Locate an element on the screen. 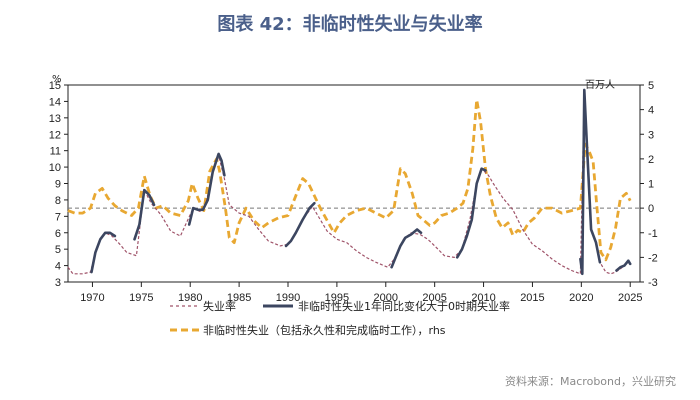  y-left-tick-label: 7 is located at coordinates (58, 217).